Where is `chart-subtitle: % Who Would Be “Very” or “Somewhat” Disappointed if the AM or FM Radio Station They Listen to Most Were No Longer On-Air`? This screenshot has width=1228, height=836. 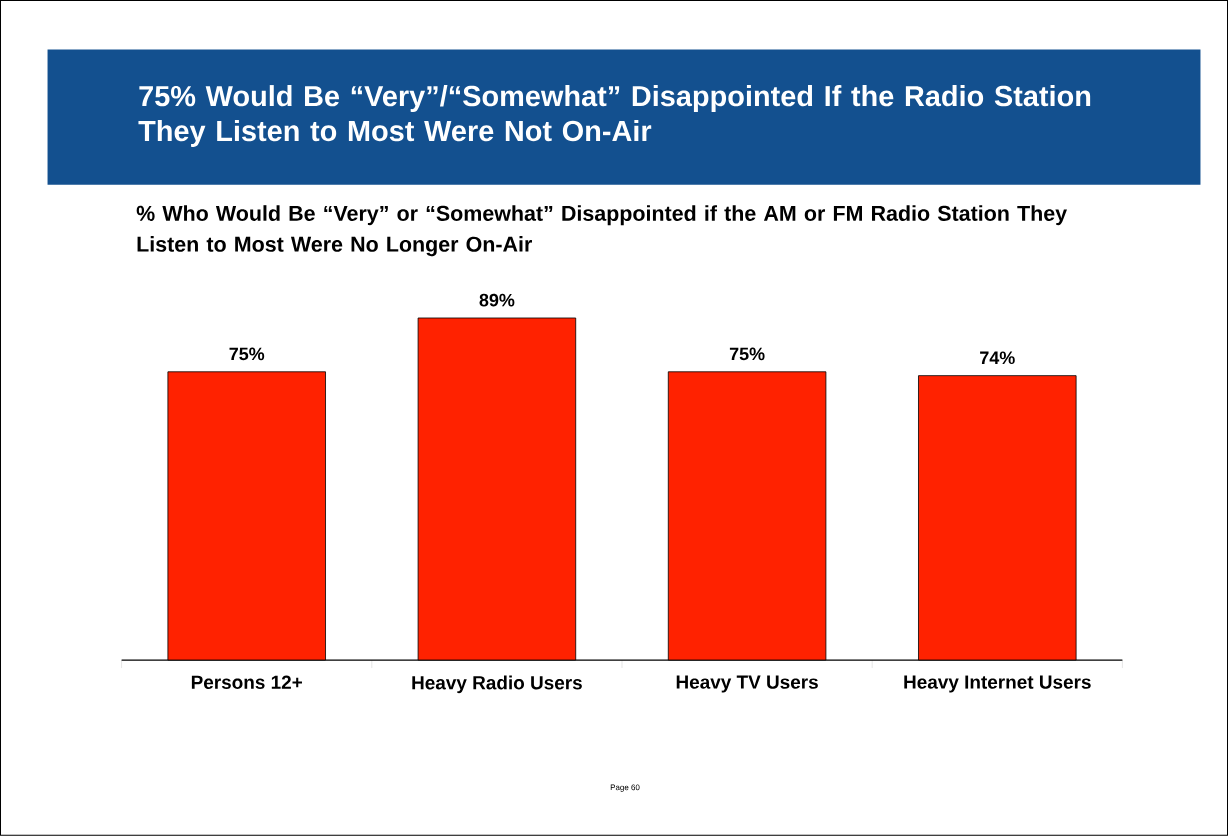
chart-subtitle: % Who Would Be “Very” or “Somewhat” Disappointed if the AM or FM Radio Station They Listen to Most Were No Longer On-Air is located at coordinates (601, 231).